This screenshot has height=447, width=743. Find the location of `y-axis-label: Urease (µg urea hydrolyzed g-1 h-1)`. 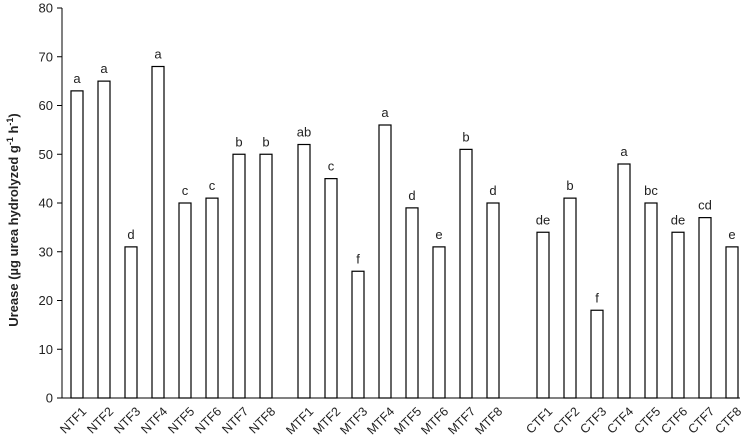

y-axis-label: Urease (µg urea hydrolyzed g-1 h-1) is located at coordinates (13, 220).